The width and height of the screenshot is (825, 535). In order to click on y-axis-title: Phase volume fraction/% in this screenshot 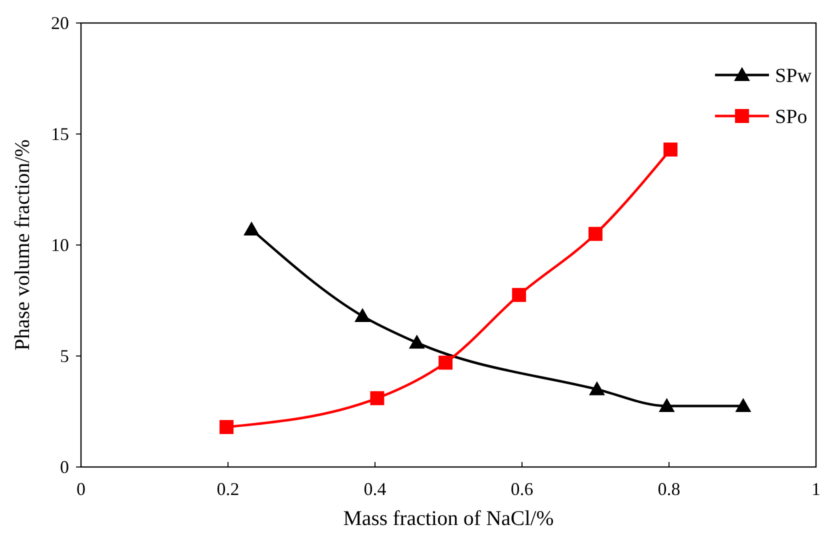, I will do `click(22, 245)`.